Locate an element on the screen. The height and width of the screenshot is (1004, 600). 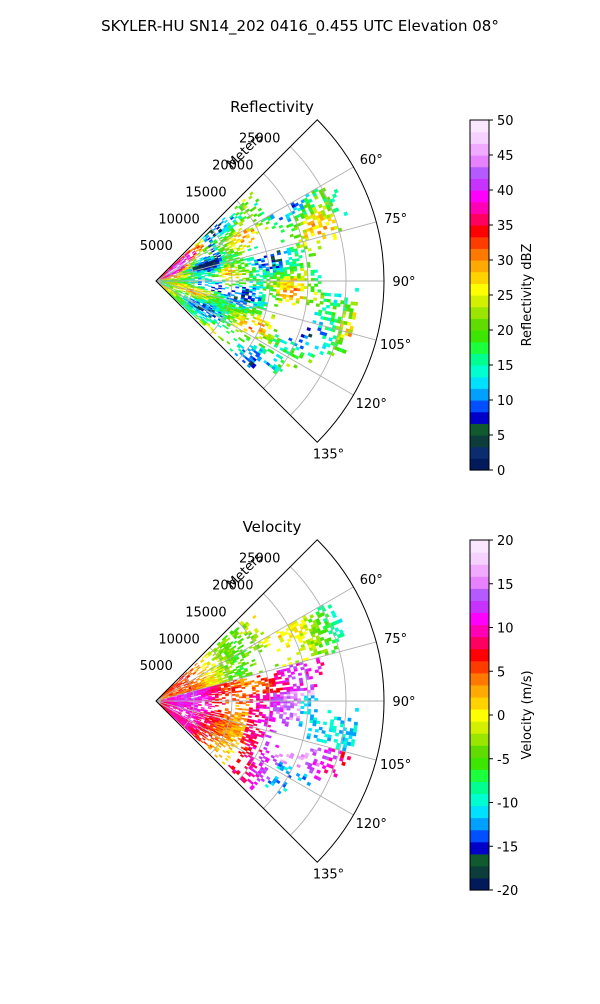
colorbar-tick-label: 50 is located at coordinates (505, 121).